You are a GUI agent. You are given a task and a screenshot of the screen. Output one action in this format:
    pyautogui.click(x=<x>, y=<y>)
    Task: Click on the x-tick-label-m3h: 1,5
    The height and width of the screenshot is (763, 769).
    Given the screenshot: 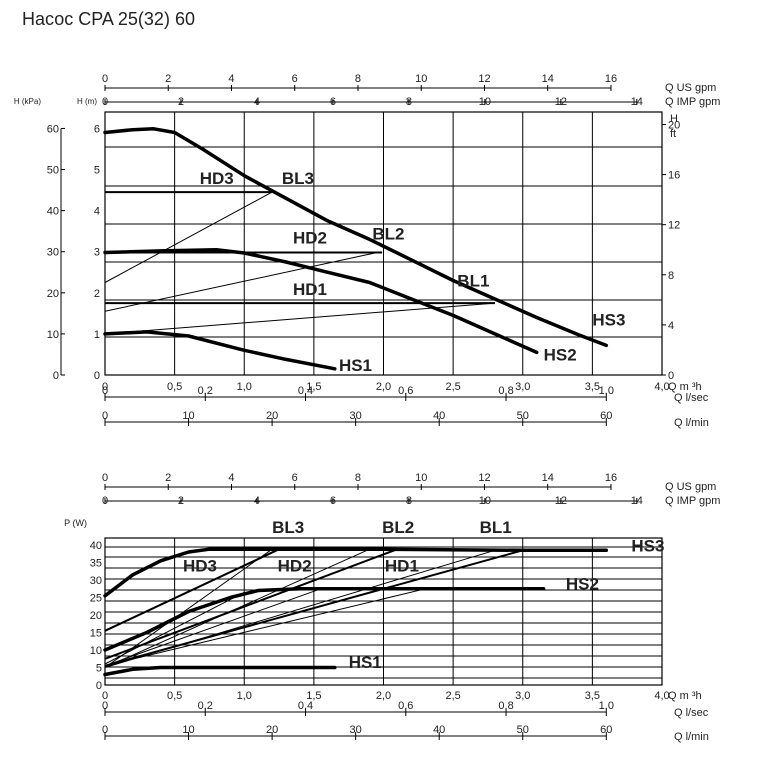 What is the action you would take?
    pyautogui.click(x=313, y=387)
    